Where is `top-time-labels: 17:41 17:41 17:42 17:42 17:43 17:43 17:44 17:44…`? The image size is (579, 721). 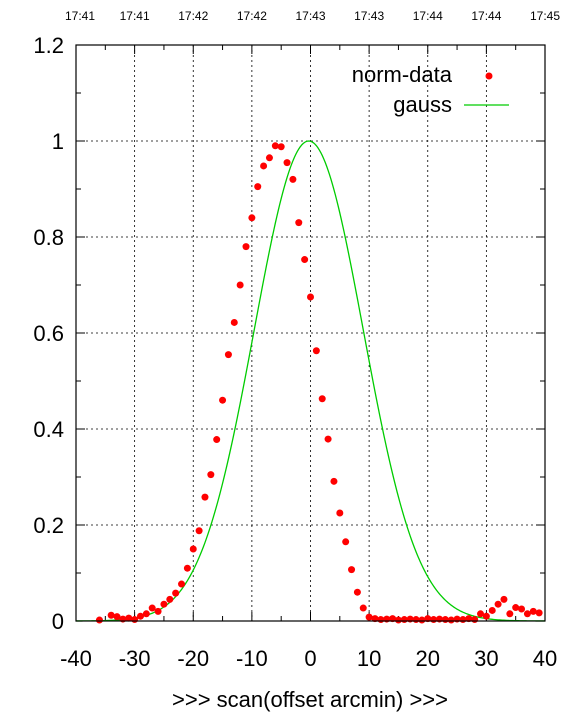 top-time-labels: 17:41 17:41 17:42 17:42 17:43 17:43 17:44 17:44… is located at coordinates (312, 16).